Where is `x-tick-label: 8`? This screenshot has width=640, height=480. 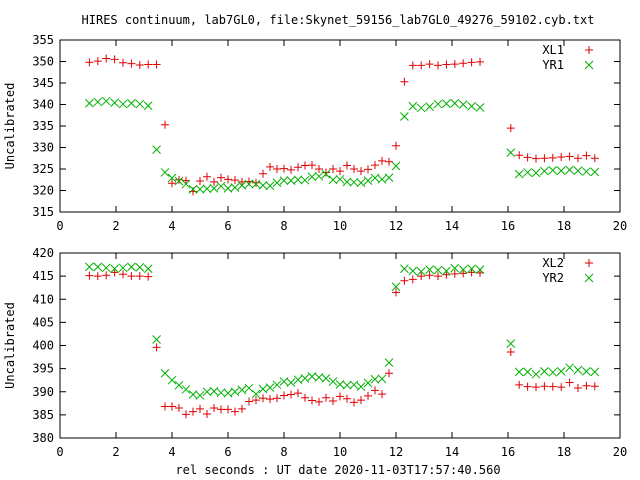
x-tick-label: 8 is located at coordinates (283, 452).